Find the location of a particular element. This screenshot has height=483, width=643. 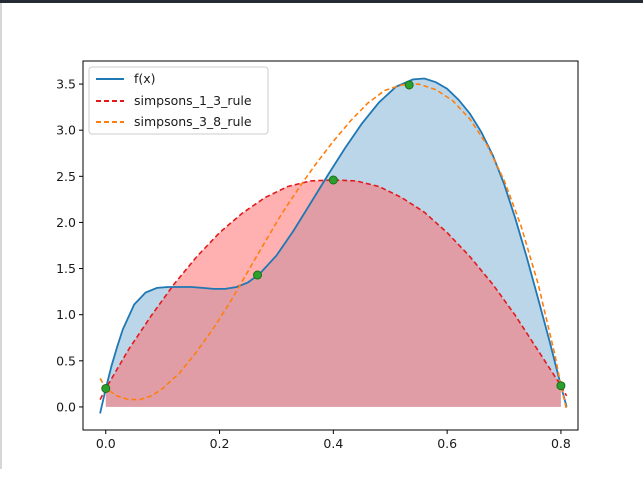

y-tick-label: 1.5 is located at coordinates (66, 268).